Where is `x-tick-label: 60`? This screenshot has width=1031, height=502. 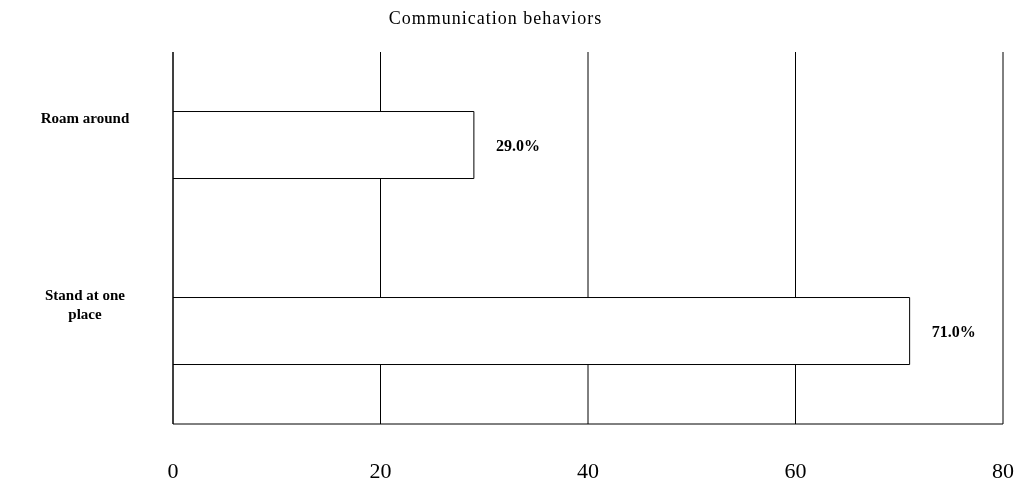
x-tick-label: 60 is located at coordinates (795, 470).